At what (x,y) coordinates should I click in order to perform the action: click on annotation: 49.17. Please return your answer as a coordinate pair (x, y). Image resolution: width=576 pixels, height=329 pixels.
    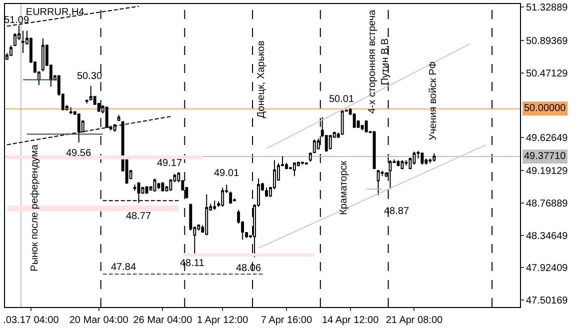
    Looking at the image, I should click on (169, 163).